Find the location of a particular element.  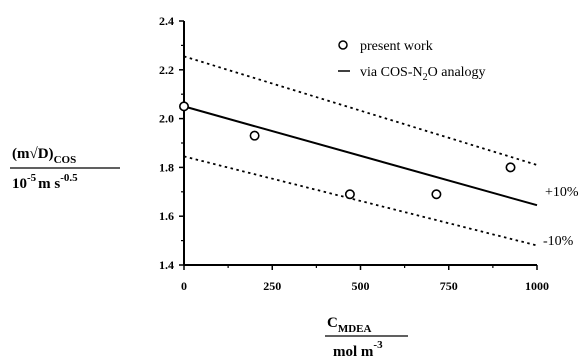

legend-analogy-b: O analogy is located at coordinates (457, 72).